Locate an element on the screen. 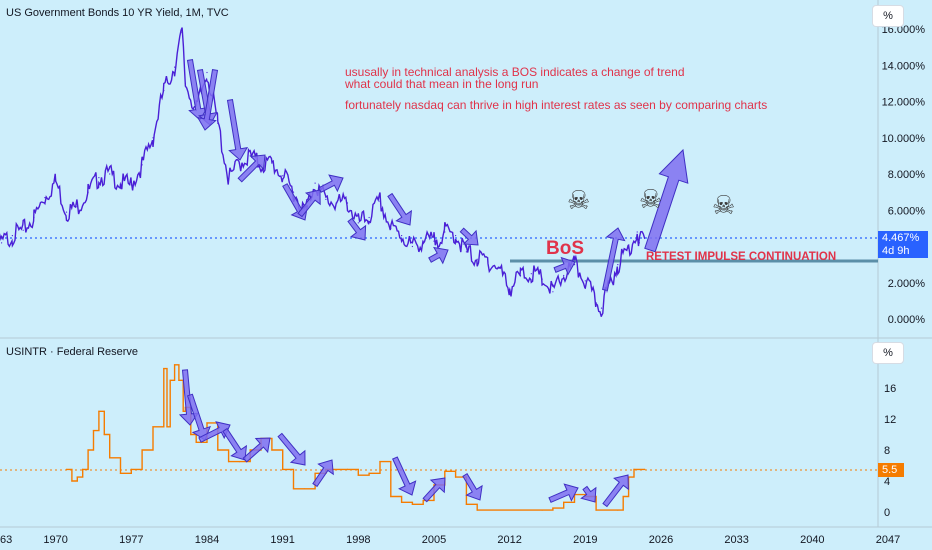 The width and height of the screenshot is (932, 550). fed-y-tick-label: 16 is located at coordinates (890, 389).